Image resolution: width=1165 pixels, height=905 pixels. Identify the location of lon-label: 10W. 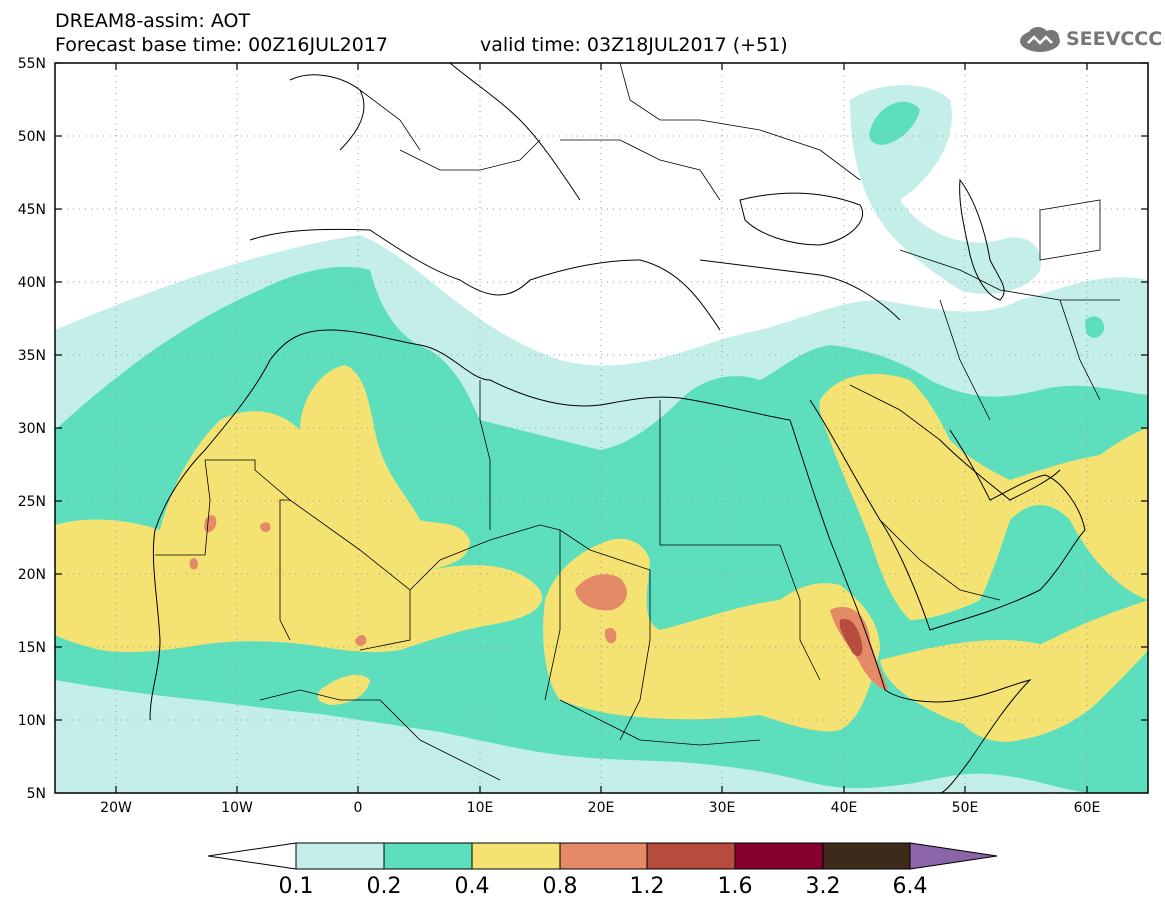
(237, 808).